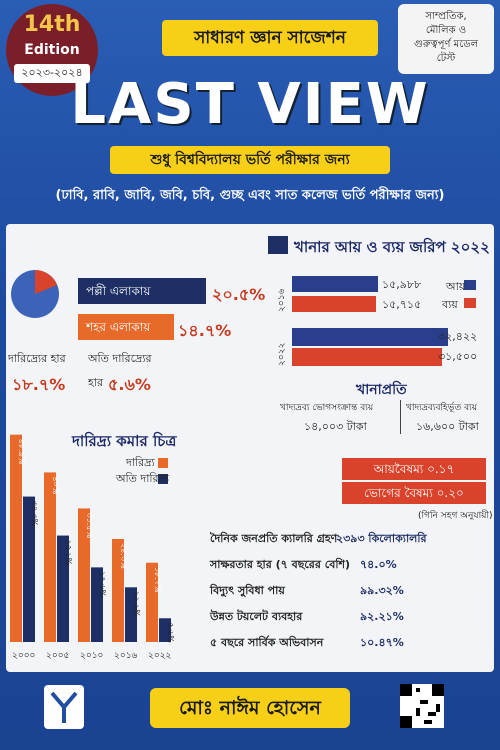 The image size is (500, 750). Describe the element at coordinates (382, 616) in the screenshot. I see `indicator-value: ৯২.২১%` at that location.